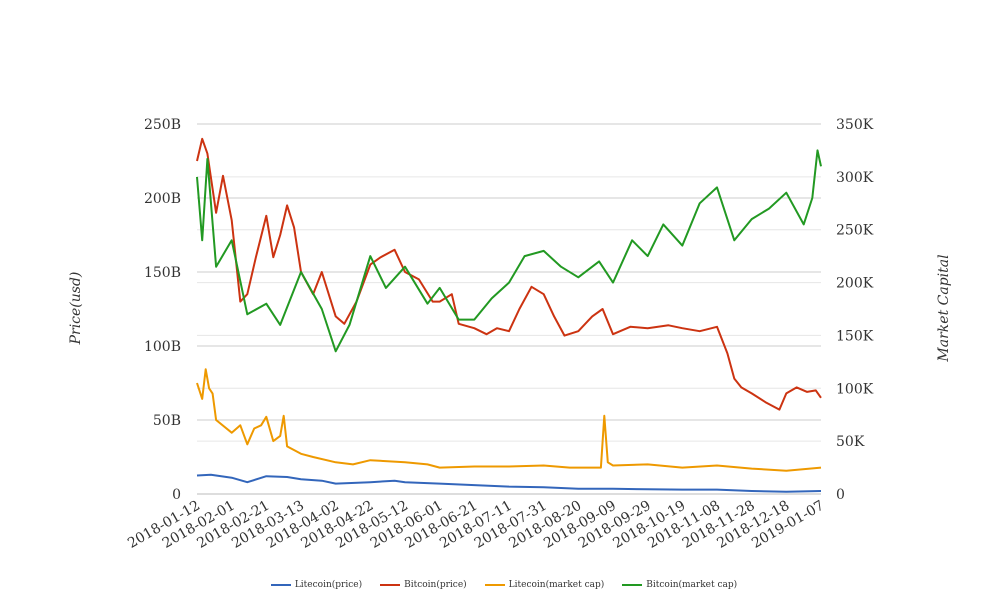 The image size is (1008, 616). Describe the element at coordinates (435, 585) in the screenshot. I see `legend-label: Bitcoin(price)` at that location.